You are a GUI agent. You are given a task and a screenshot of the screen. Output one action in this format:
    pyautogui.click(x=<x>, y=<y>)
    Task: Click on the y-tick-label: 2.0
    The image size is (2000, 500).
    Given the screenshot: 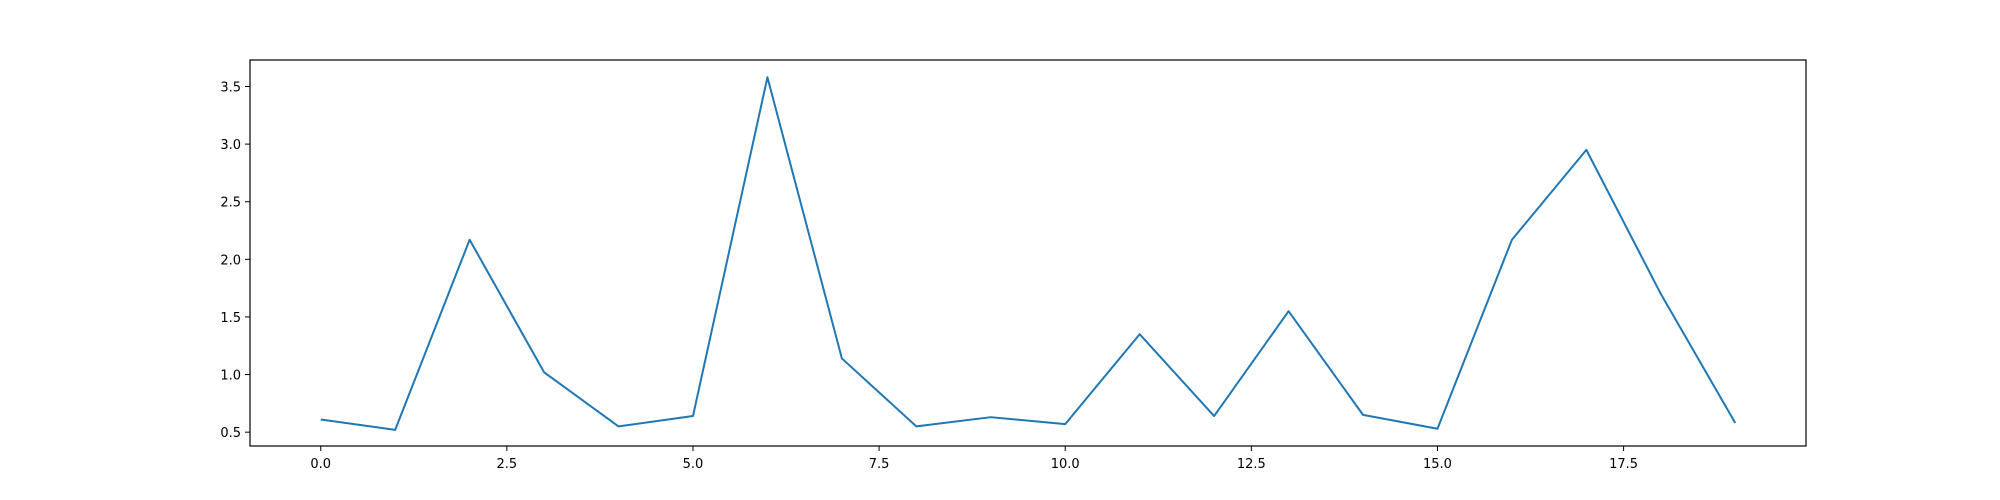 What is the action you would take?
    pyautogui.click(x=230, y=260)
    